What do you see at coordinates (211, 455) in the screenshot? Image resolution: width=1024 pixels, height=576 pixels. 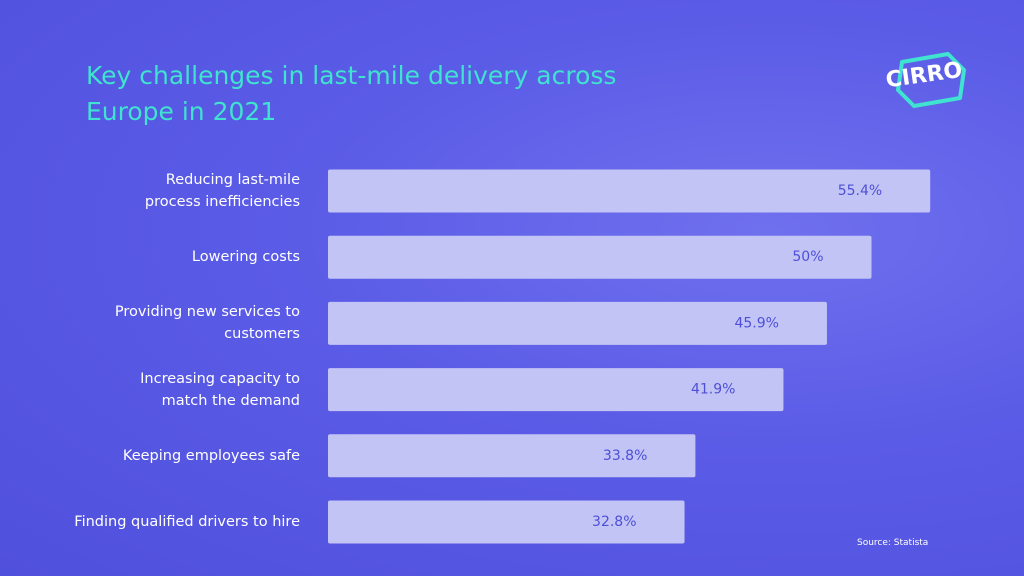 I see `category-label: Keeping employees safe` at bounding box center [211, 455].